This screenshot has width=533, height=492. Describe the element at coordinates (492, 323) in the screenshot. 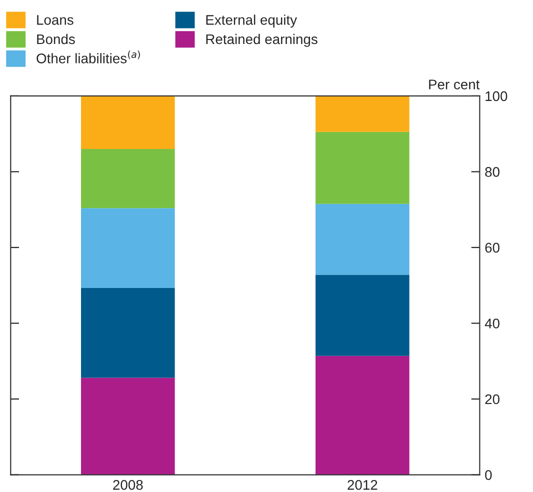

I see `y-tick-label: 40` at that location.